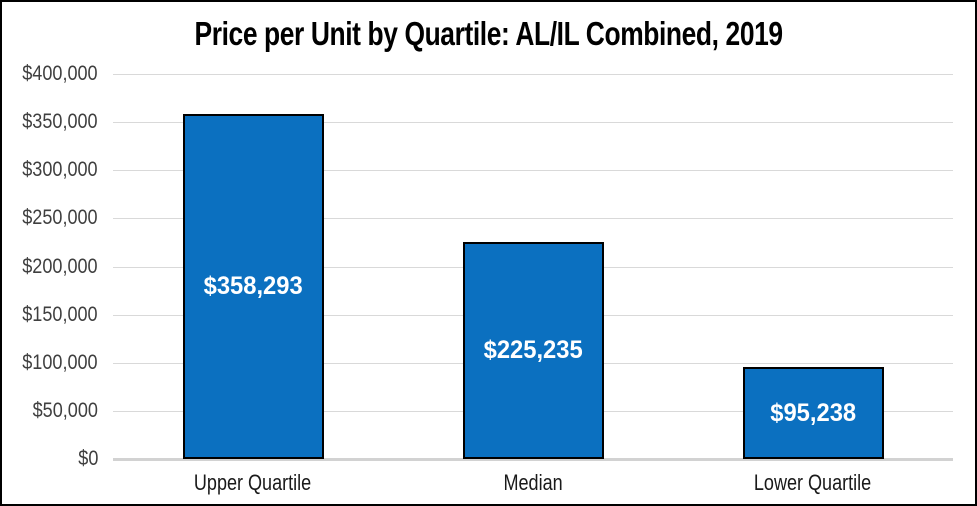 Image resolution: width=977 pixels, height=506 pixels. I want to click on bar-data-label: $225,235, so click(533, 350).